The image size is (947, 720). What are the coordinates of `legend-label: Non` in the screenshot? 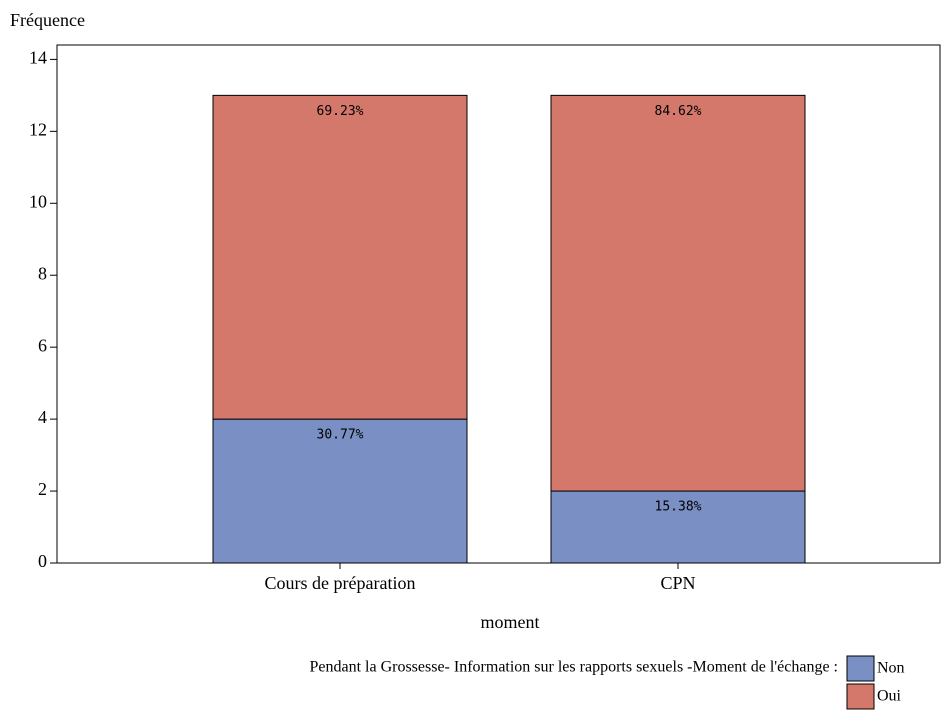 It's located at (891, 668).